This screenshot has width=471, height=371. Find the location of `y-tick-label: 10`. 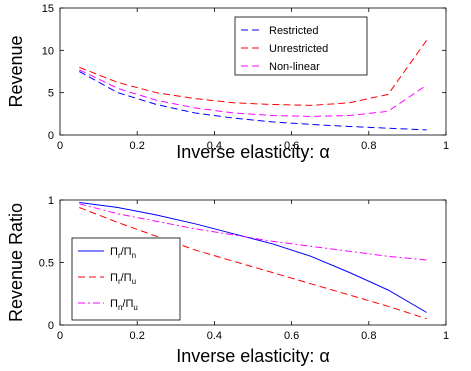

y-tick-label: 10 is located at coordinates (48, 51).